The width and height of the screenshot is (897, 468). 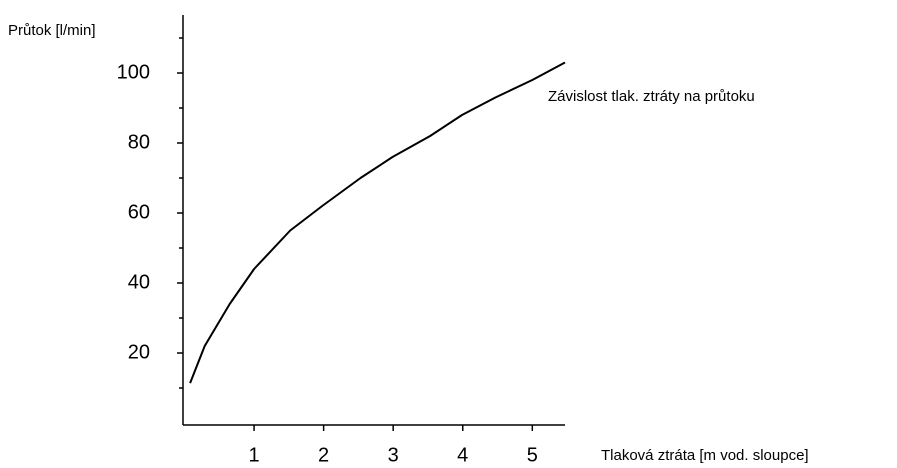 I want to click on y-tick-label: 60, so click(x=139, y=212).